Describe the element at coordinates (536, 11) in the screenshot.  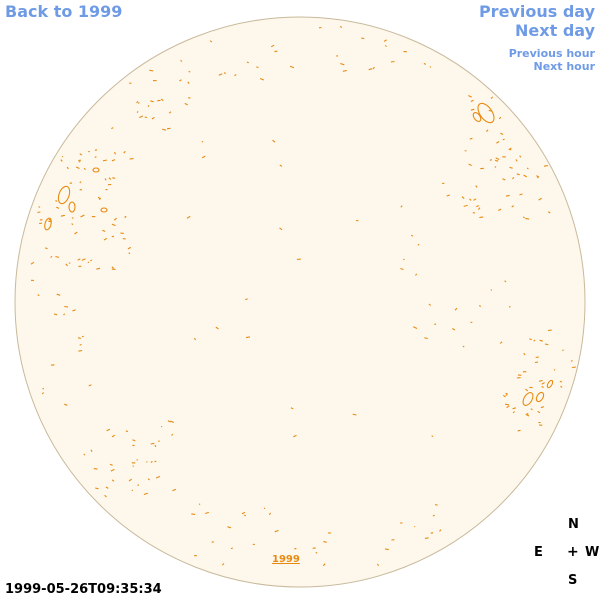
I see `previous-day-link: Previous day` at that location.